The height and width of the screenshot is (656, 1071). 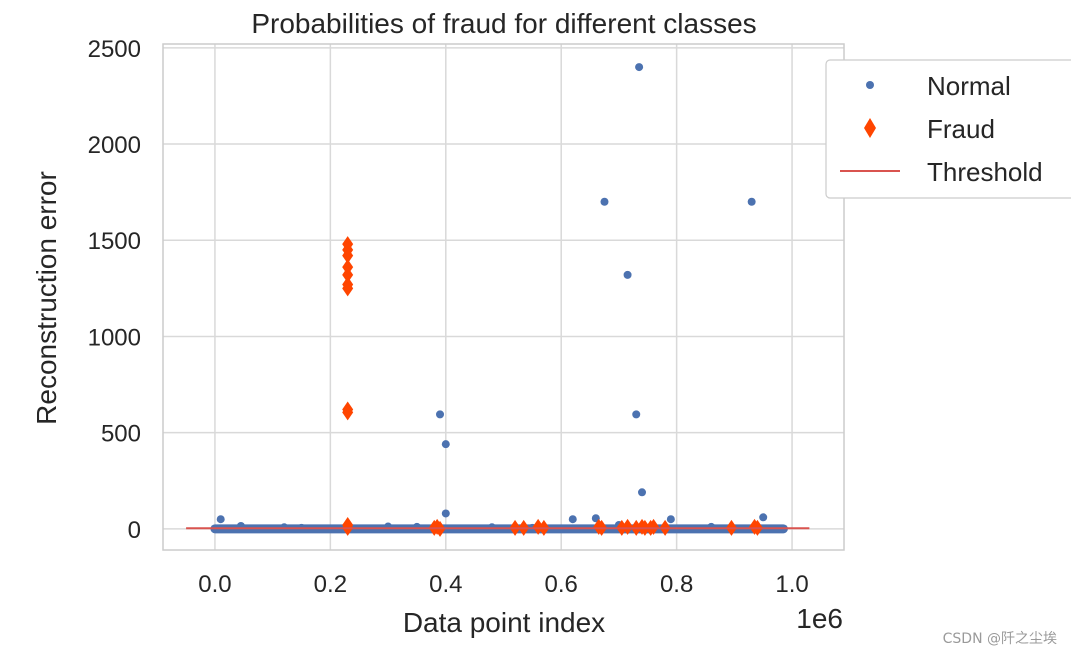 What do you see at coordinates (791, 584) in the screenshot?
I see `x-tick-label: 1.0` at bounding box center [791, 584].